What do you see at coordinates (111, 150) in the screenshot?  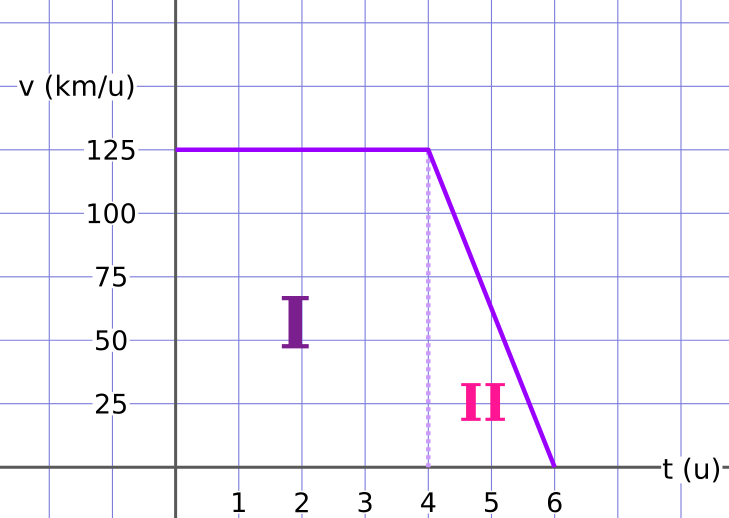 I see `y-tick-label: 125` at bounding box center [111, 150].